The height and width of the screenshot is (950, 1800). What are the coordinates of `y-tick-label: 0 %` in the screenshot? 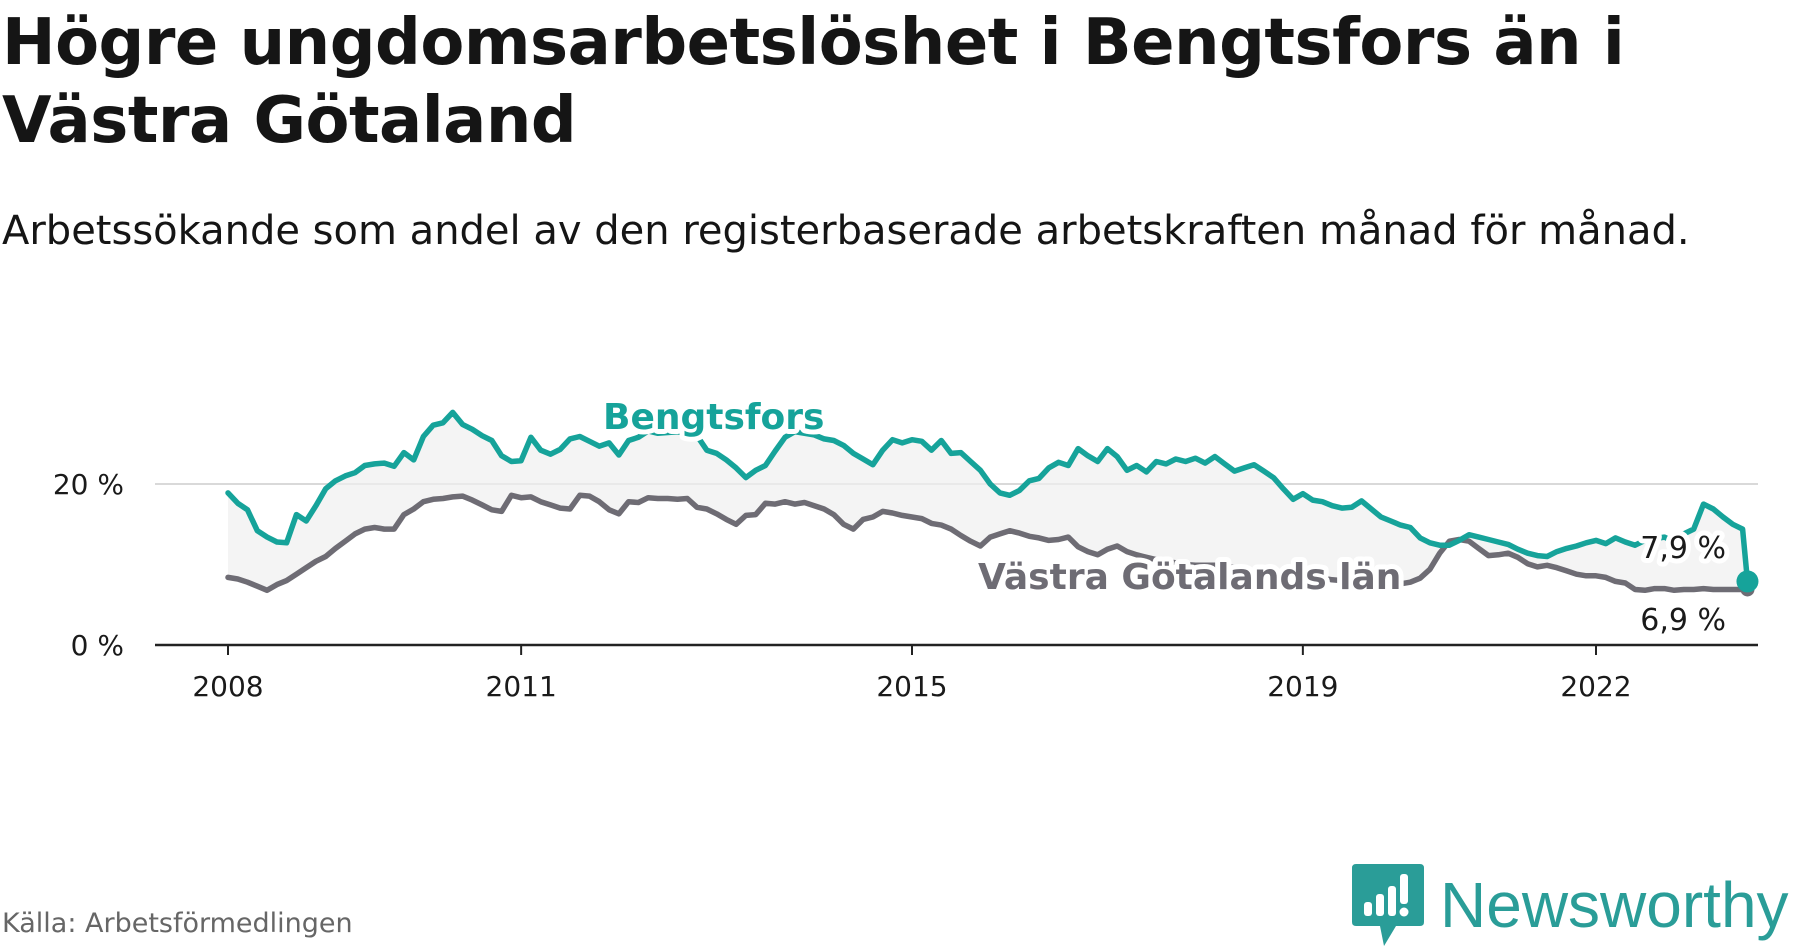 It's located at (97, 645).